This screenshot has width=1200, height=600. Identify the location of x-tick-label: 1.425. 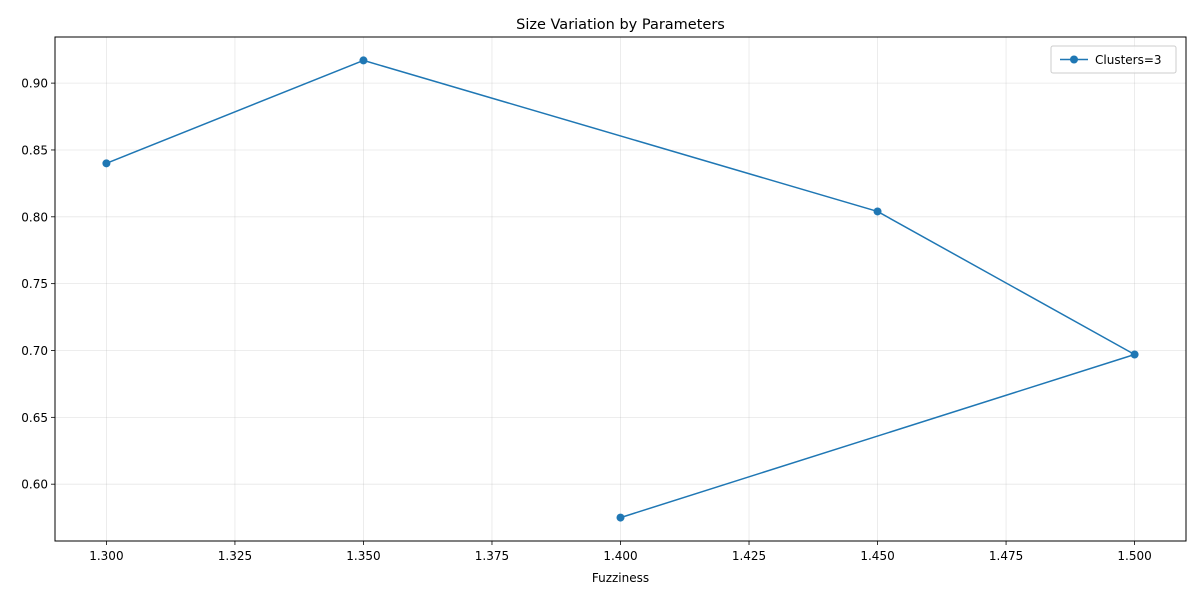
(749, 556).